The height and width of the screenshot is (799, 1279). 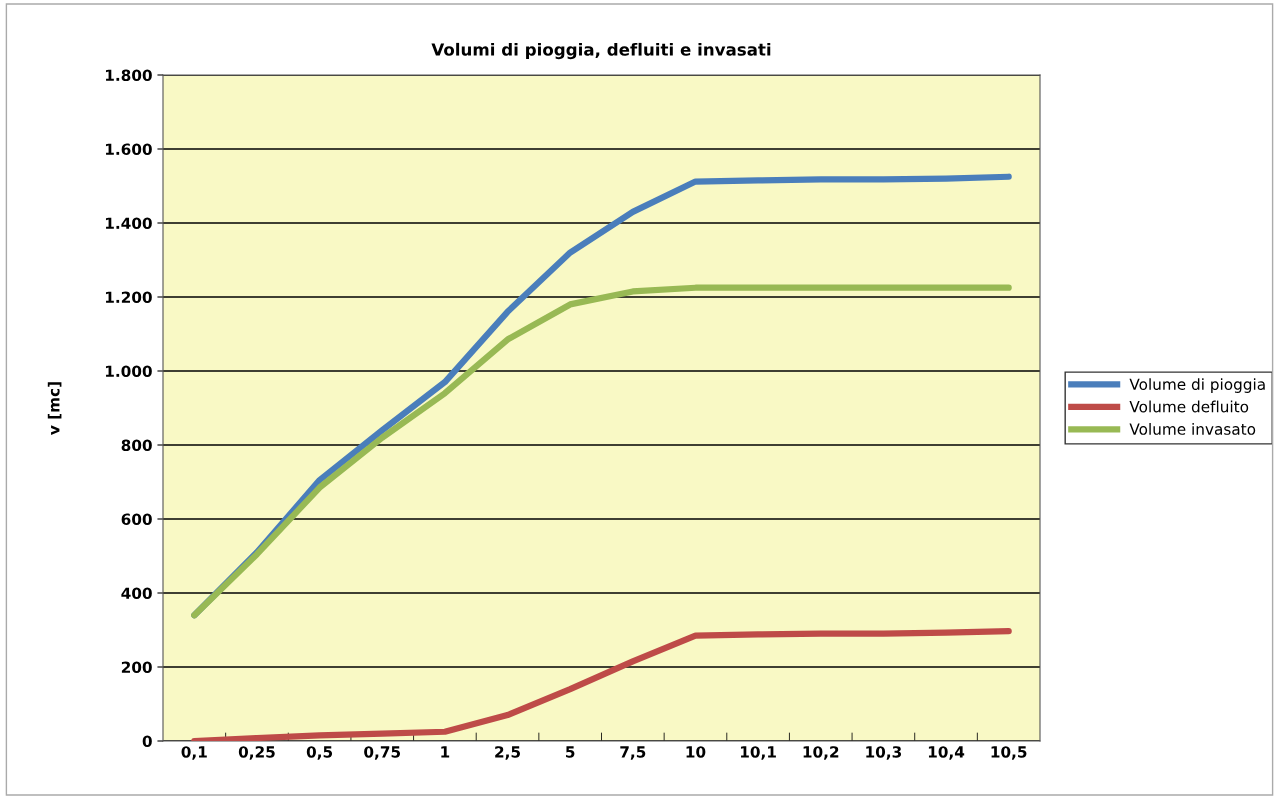 I want to click on y-tick-label: 200, so click(x=136, y=667).